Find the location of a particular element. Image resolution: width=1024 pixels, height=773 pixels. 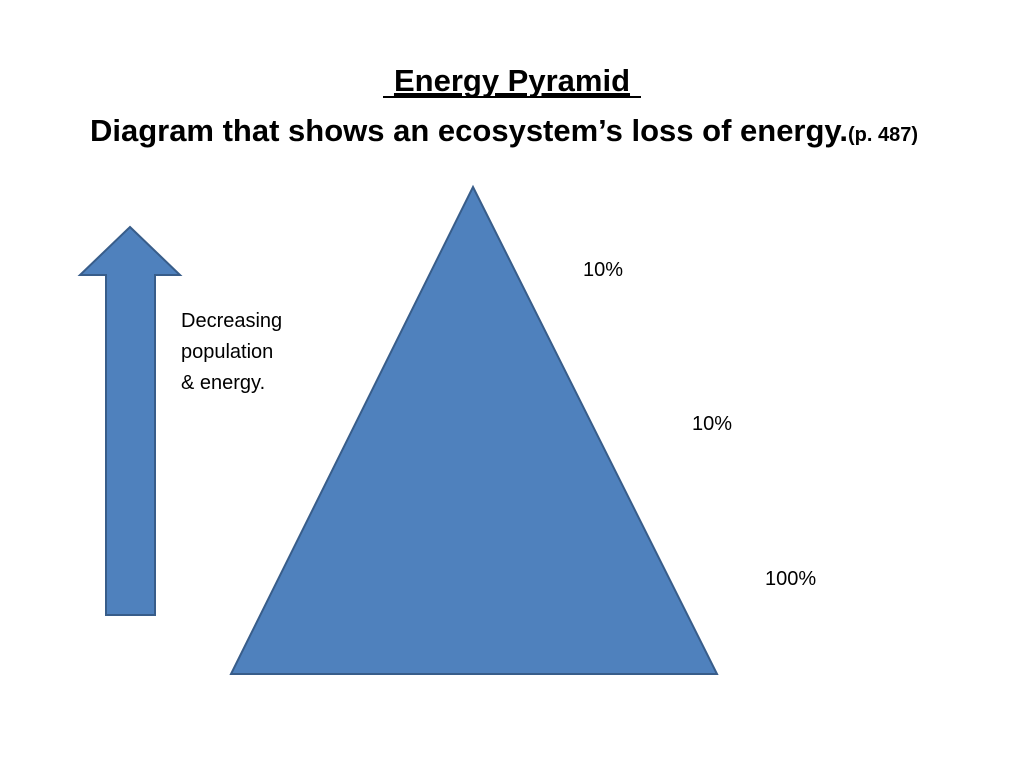

up-arrow is located at coordinates (130, 420).